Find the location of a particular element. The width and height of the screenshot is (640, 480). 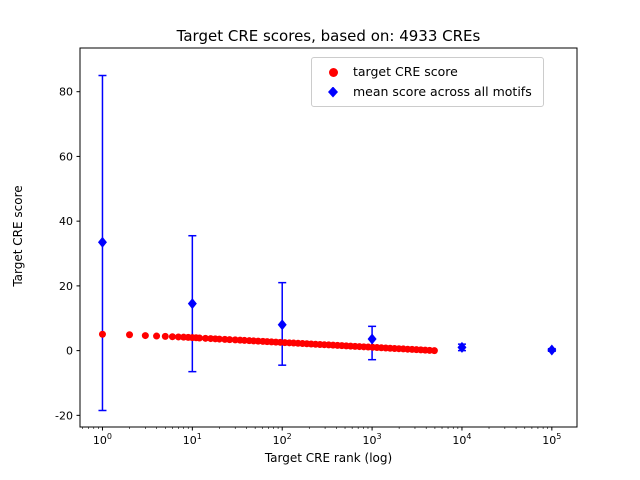

chart-title: Target CRE scores, based on: 4933 CREs is located at coordinates (328, 36).